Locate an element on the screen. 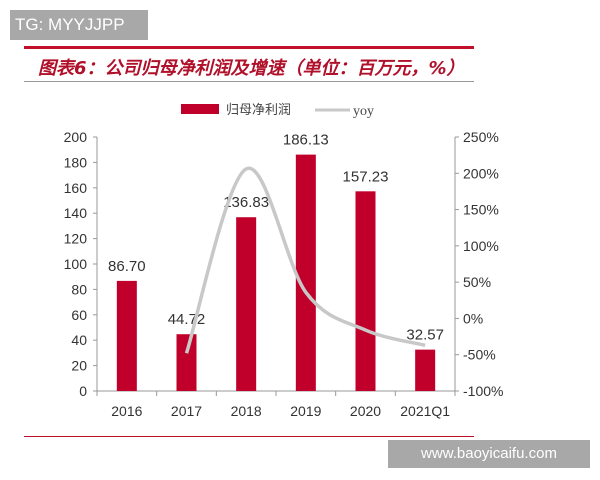 The image size is (600, 480). chart-title: 图表6：公司归母净利润及增速（单位：百万元，%） is located at coordinates (251, 68).